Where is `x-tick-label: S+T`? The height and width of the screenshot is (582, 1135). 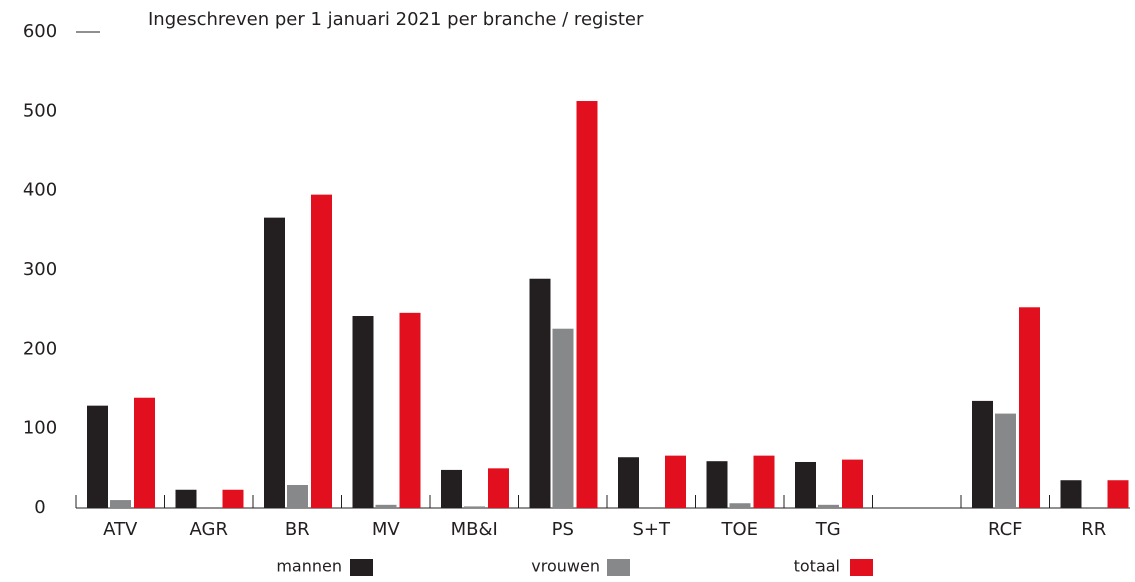 x-tick-label: S+T is located at coordinates (651, 529).